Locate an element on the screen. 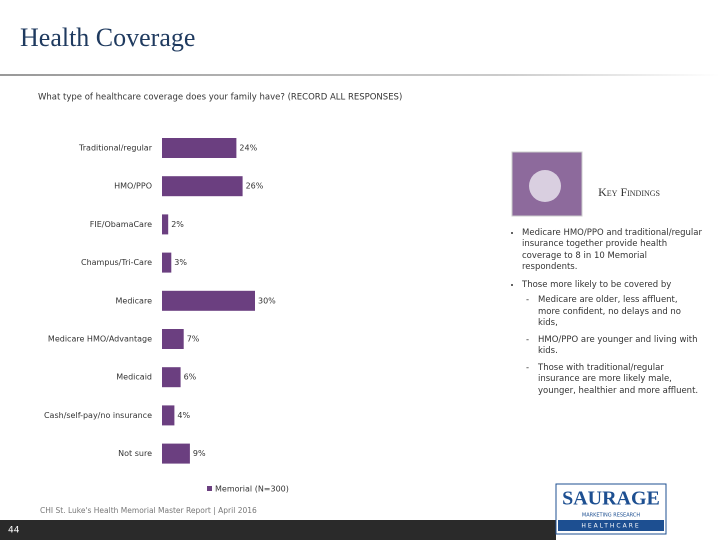 The width and height of the screenshot is (720, 540). title-rule is located at coordinates (360, 75).